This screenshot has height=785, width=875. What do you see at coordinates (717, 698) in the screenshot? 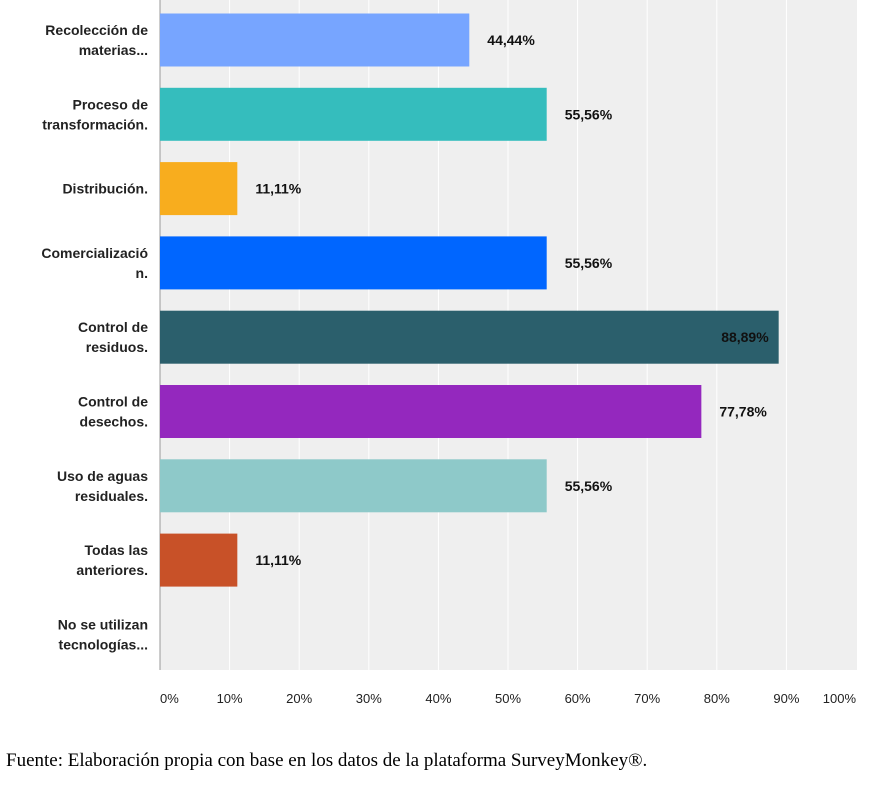
I see `x-tick-label: 80%` at bounding box center [717, 698].